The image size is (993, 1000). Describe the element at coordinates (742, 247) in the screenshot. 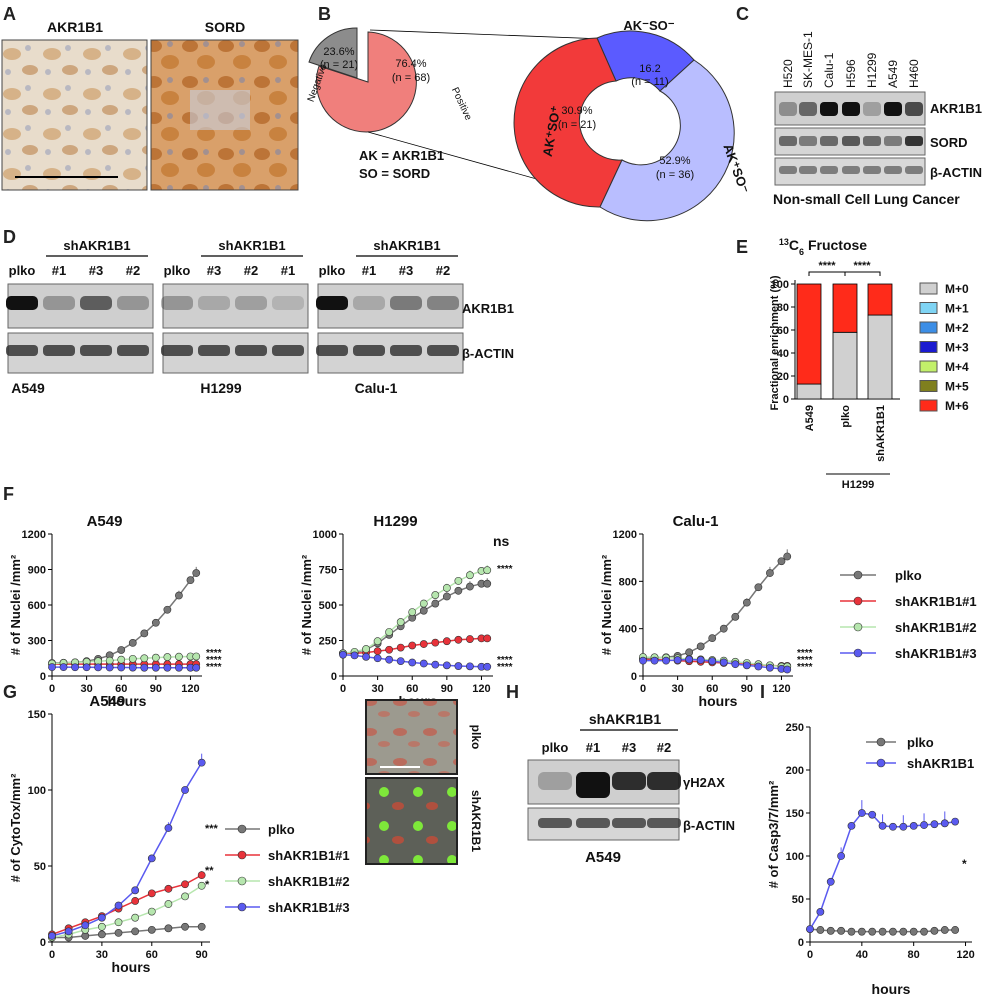

I see `panel-letter-e: E` at that location.